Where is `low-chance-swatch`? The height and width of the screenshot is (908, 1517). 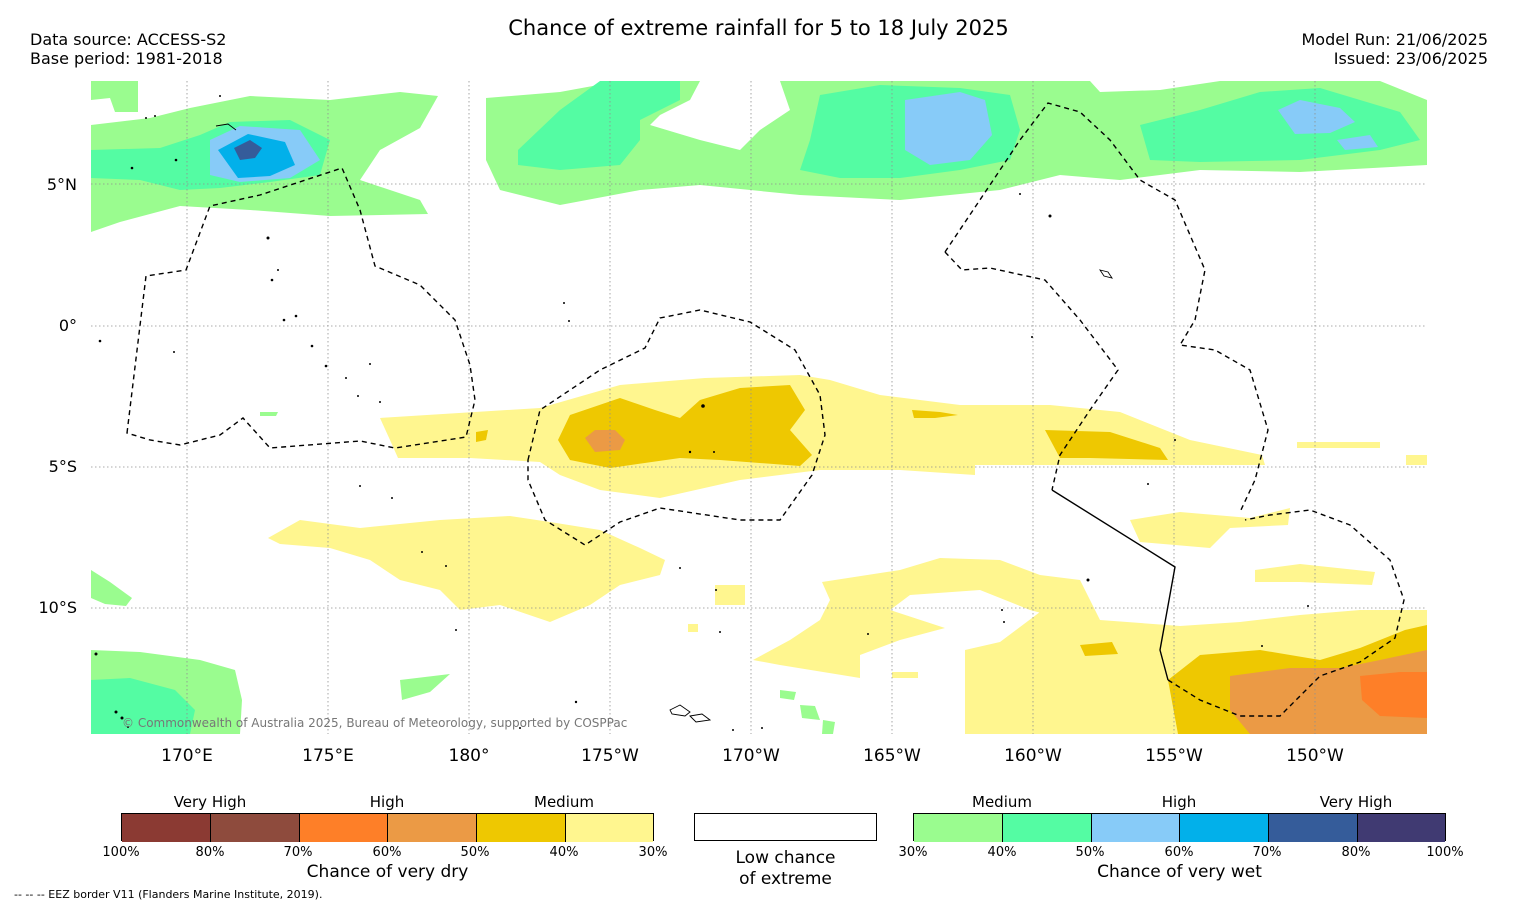 low-chance-swatch is located at coordinates (785, 827).